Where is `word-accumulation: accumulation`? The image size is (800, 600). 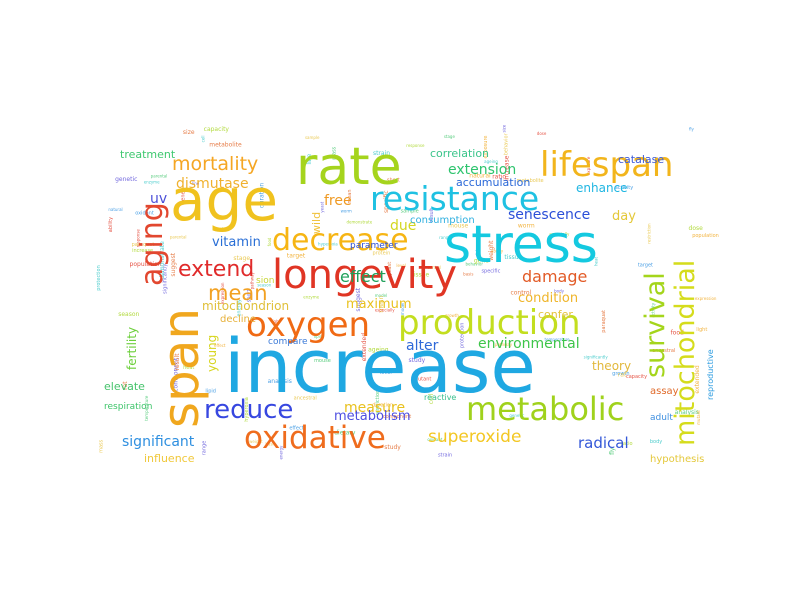
word-accumulation: accumulation is located at coordinates (493, 182).